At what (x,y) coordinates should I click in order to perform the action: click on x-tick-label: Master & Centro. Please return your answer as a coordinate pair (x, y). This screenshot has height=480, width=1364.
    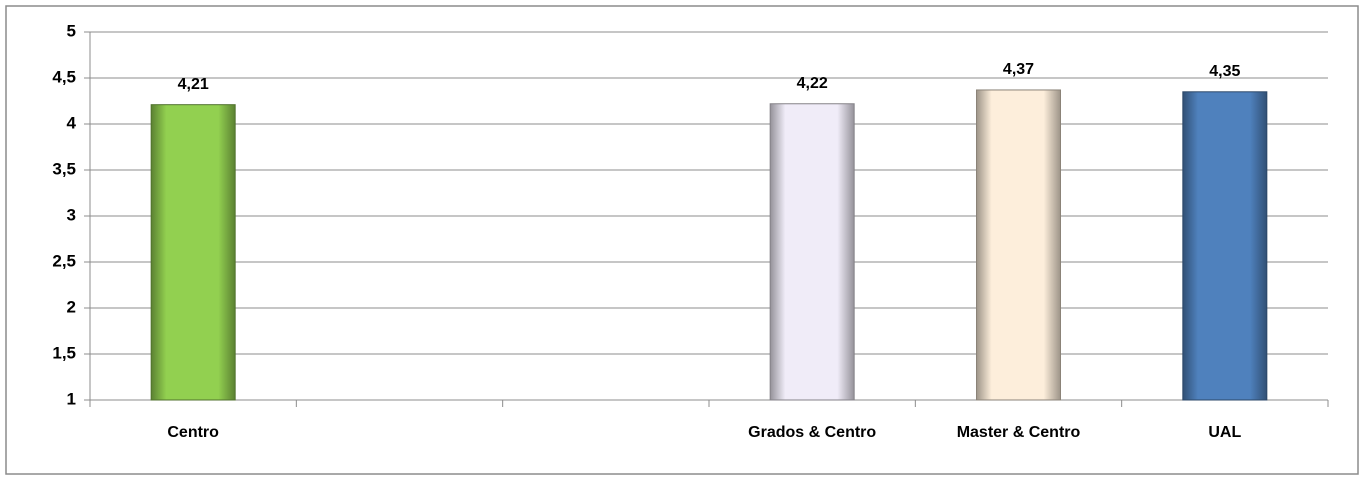
    Looking at the image, I should click on (1019, 432).